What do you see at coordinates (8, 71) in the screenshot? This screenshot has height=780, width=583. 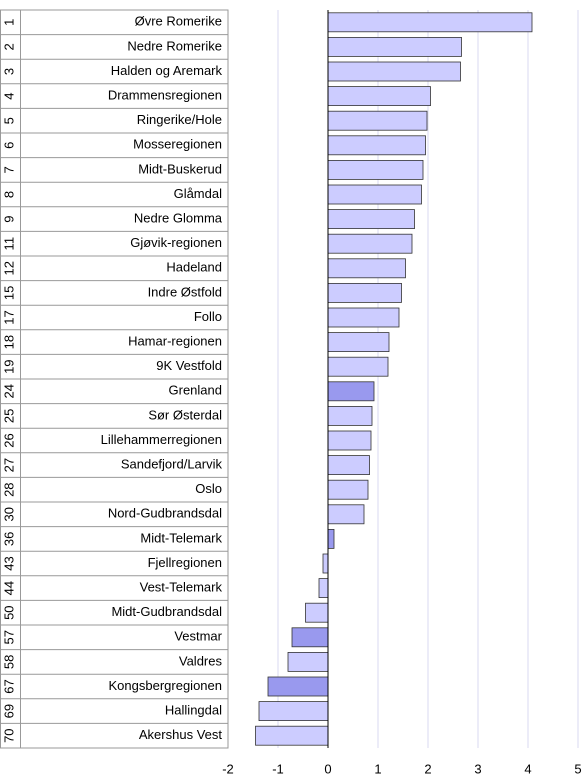 I see `rank-label: 3` at bounding box center [8, 71].